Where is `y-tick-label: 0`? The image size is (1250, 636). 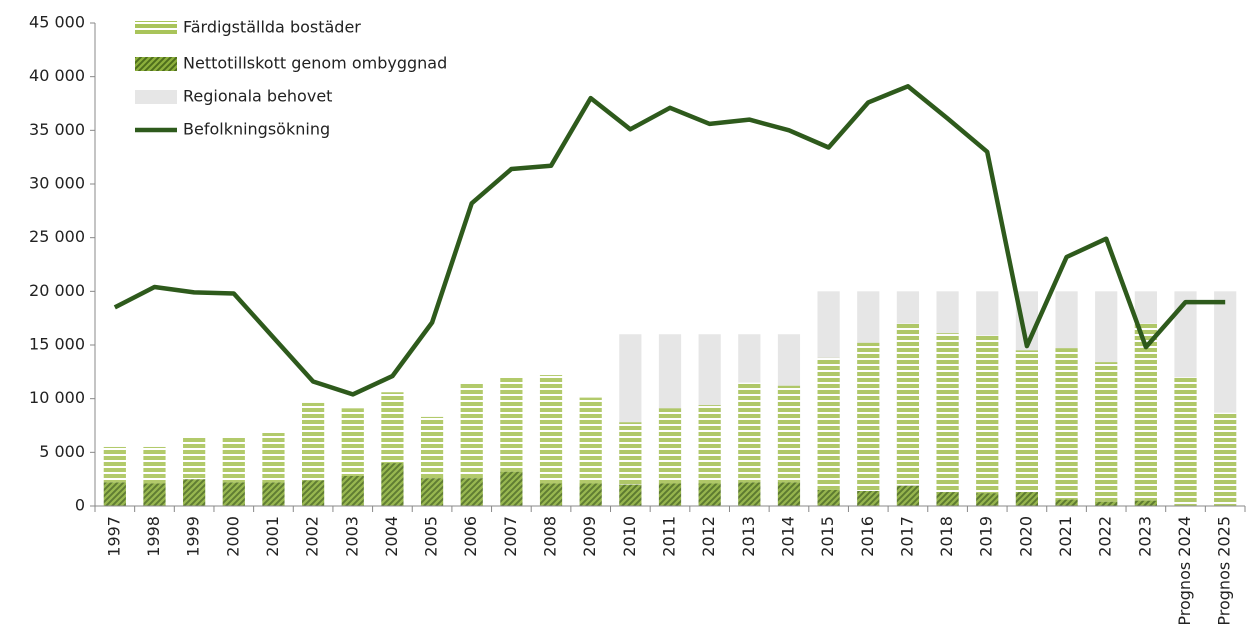
y-tick-label: 0 is located at coordinates (80, 505).